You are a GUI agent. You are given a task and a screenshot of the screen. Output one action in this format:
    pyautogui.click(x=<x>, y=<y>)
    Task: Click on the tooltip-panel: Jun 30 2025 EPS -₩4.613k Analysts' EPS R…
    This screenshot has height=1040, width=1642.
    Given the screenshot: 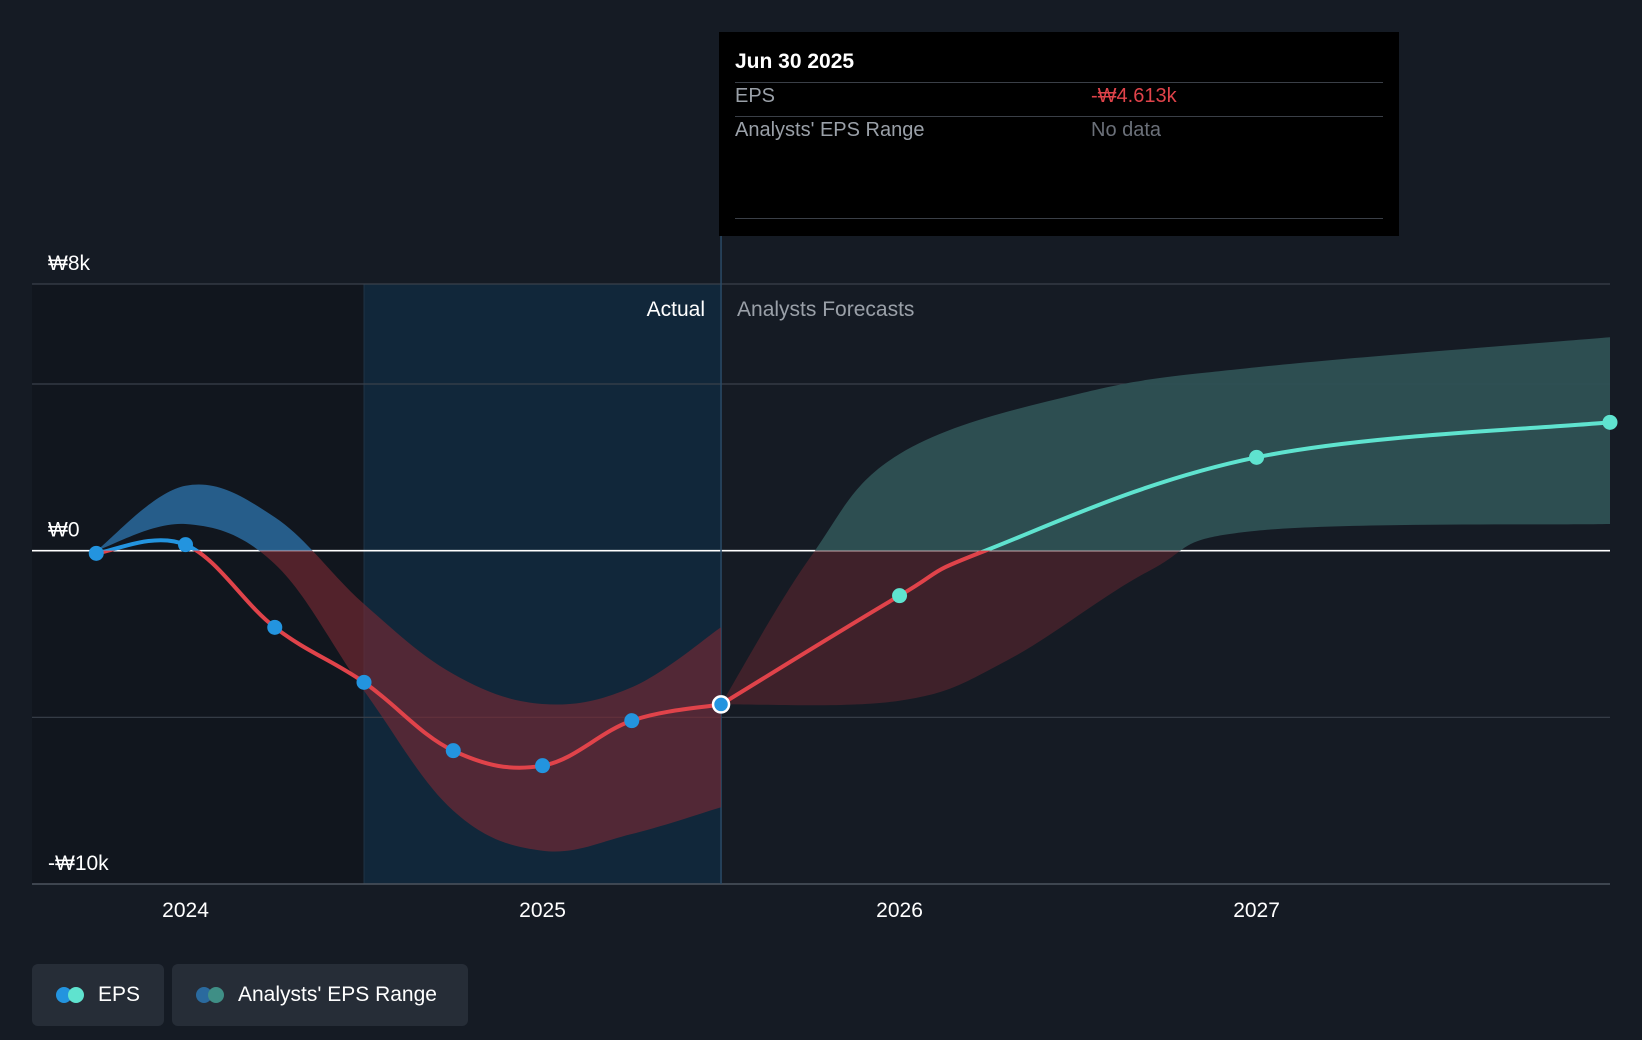 What is the action you would take?
    pyautogui.click(x=1059, y=134)
    